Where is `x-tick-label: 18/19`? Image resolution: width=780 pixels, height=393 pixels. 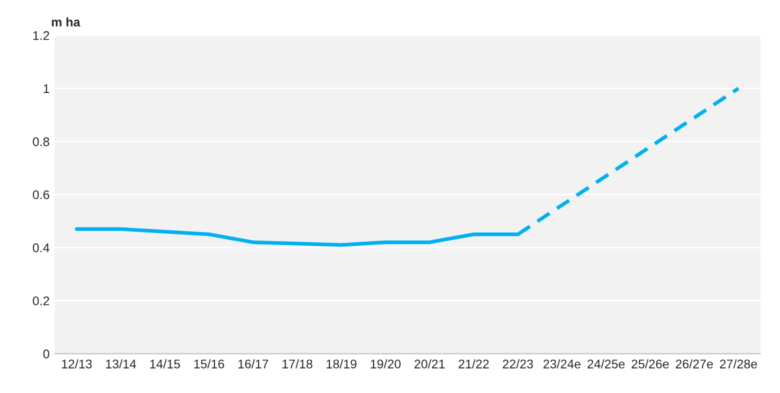 x-tick-label: 18/19 is located at coordinates (341, 363).